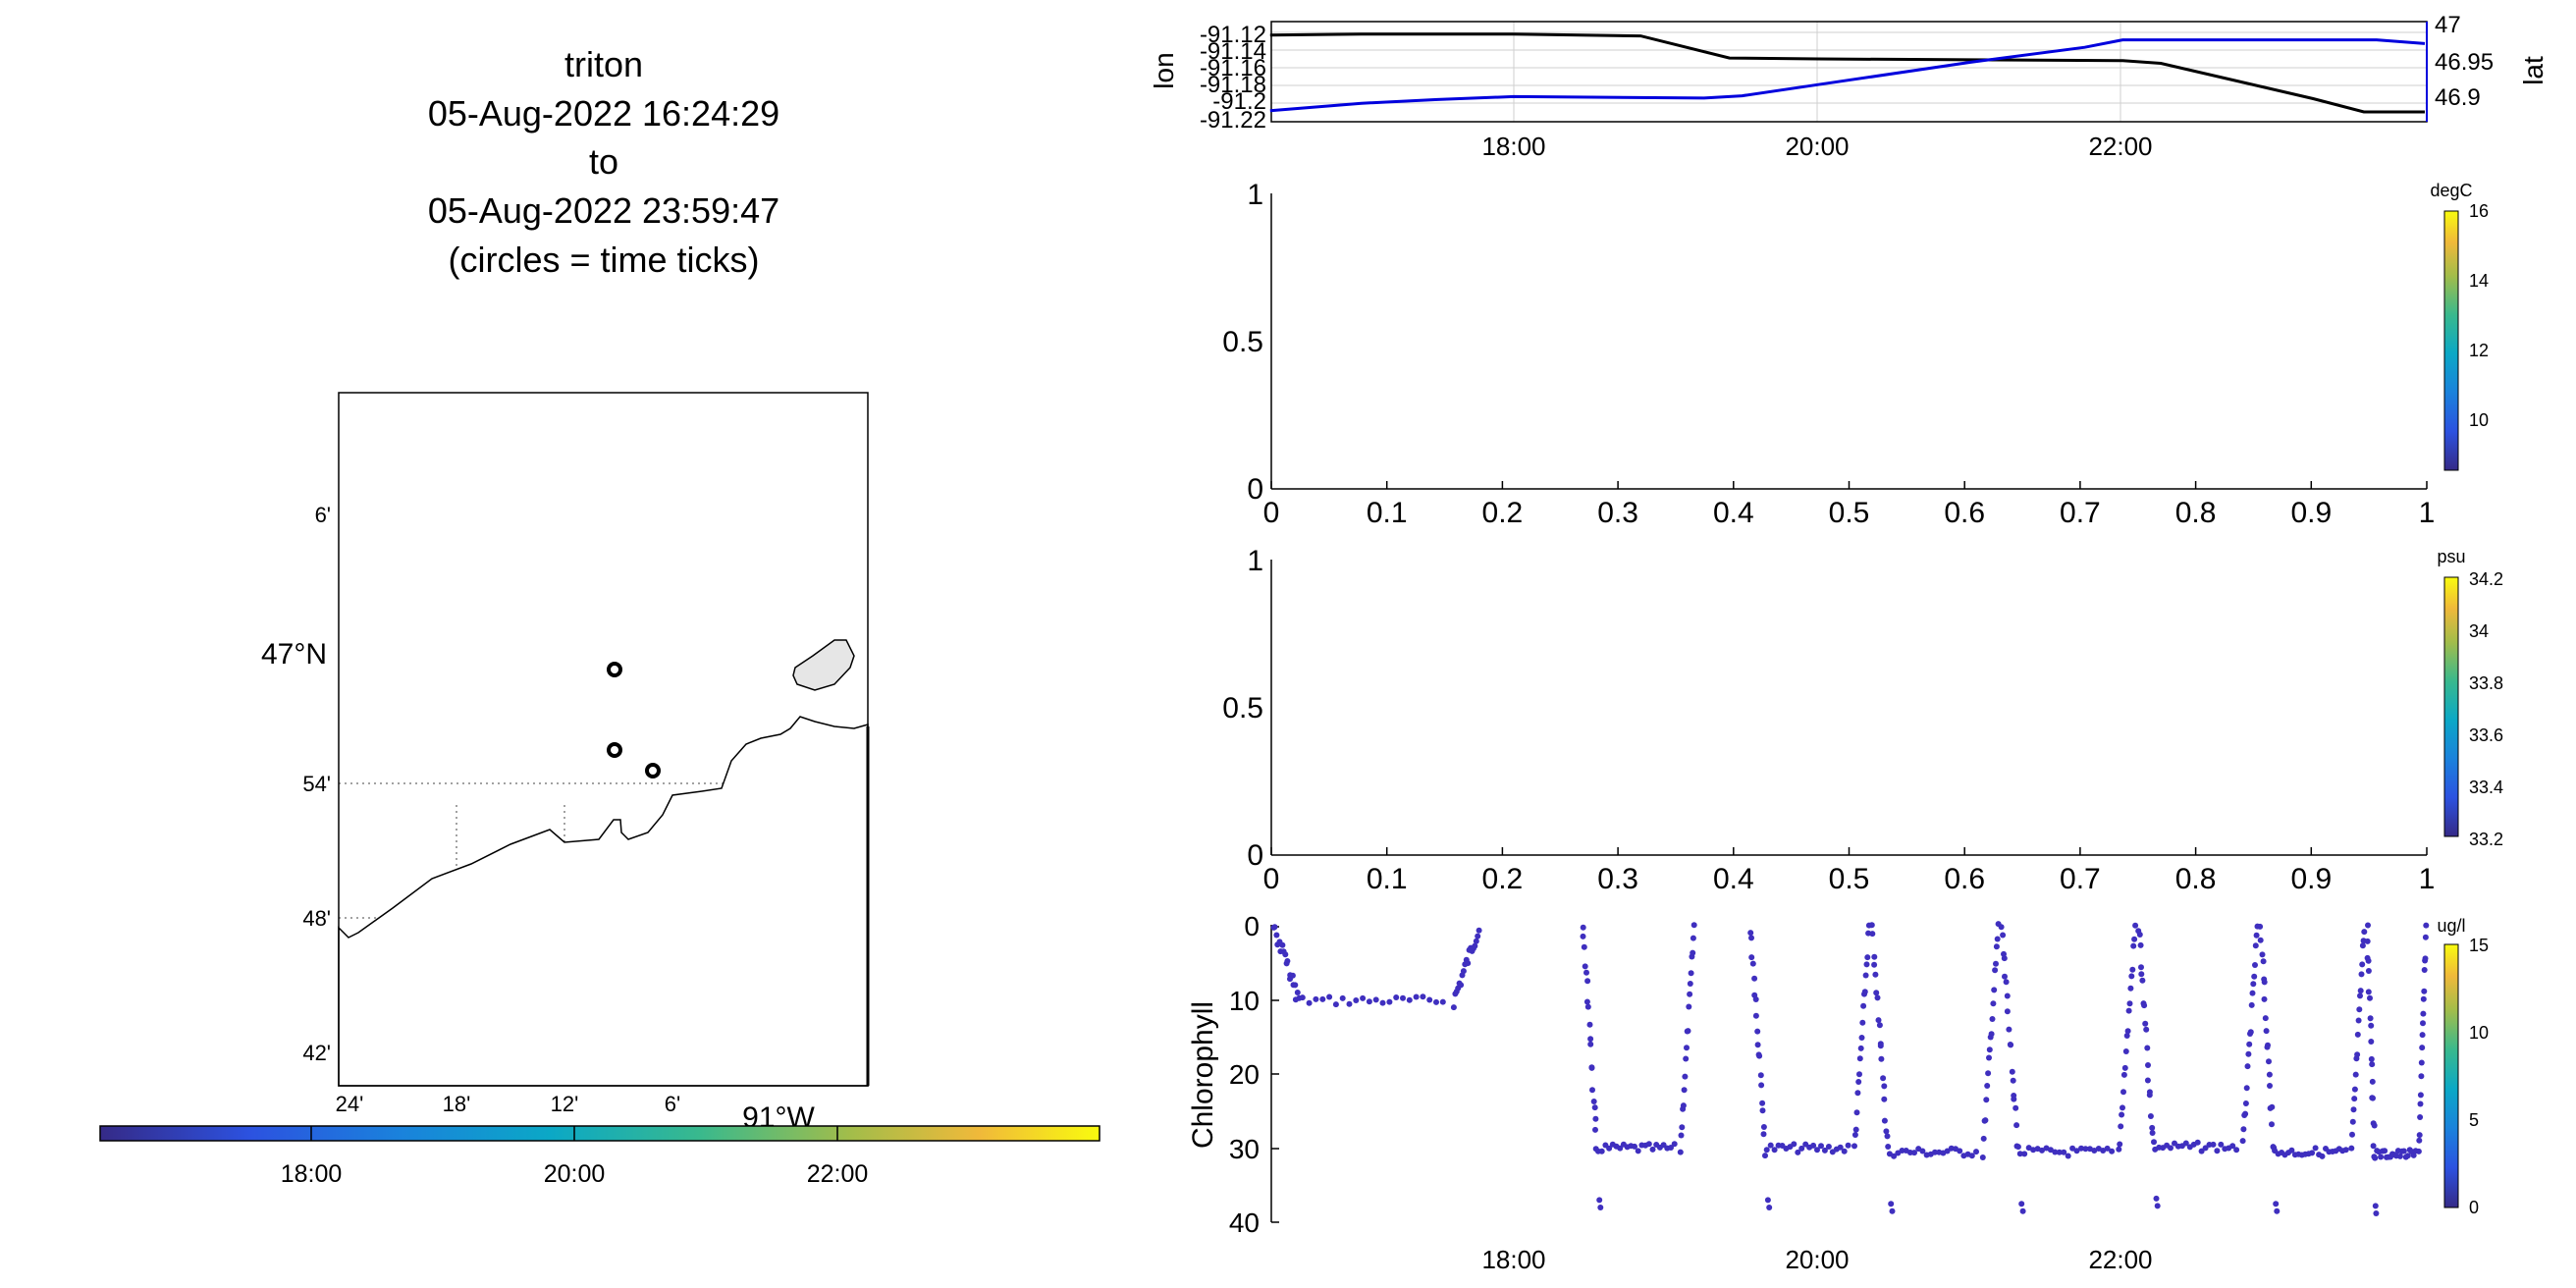 This screenshot has height=1288, width=2576. I want to click on map-lat-labels: 6' 47°N 54' 48' 42', so click(296, 784).